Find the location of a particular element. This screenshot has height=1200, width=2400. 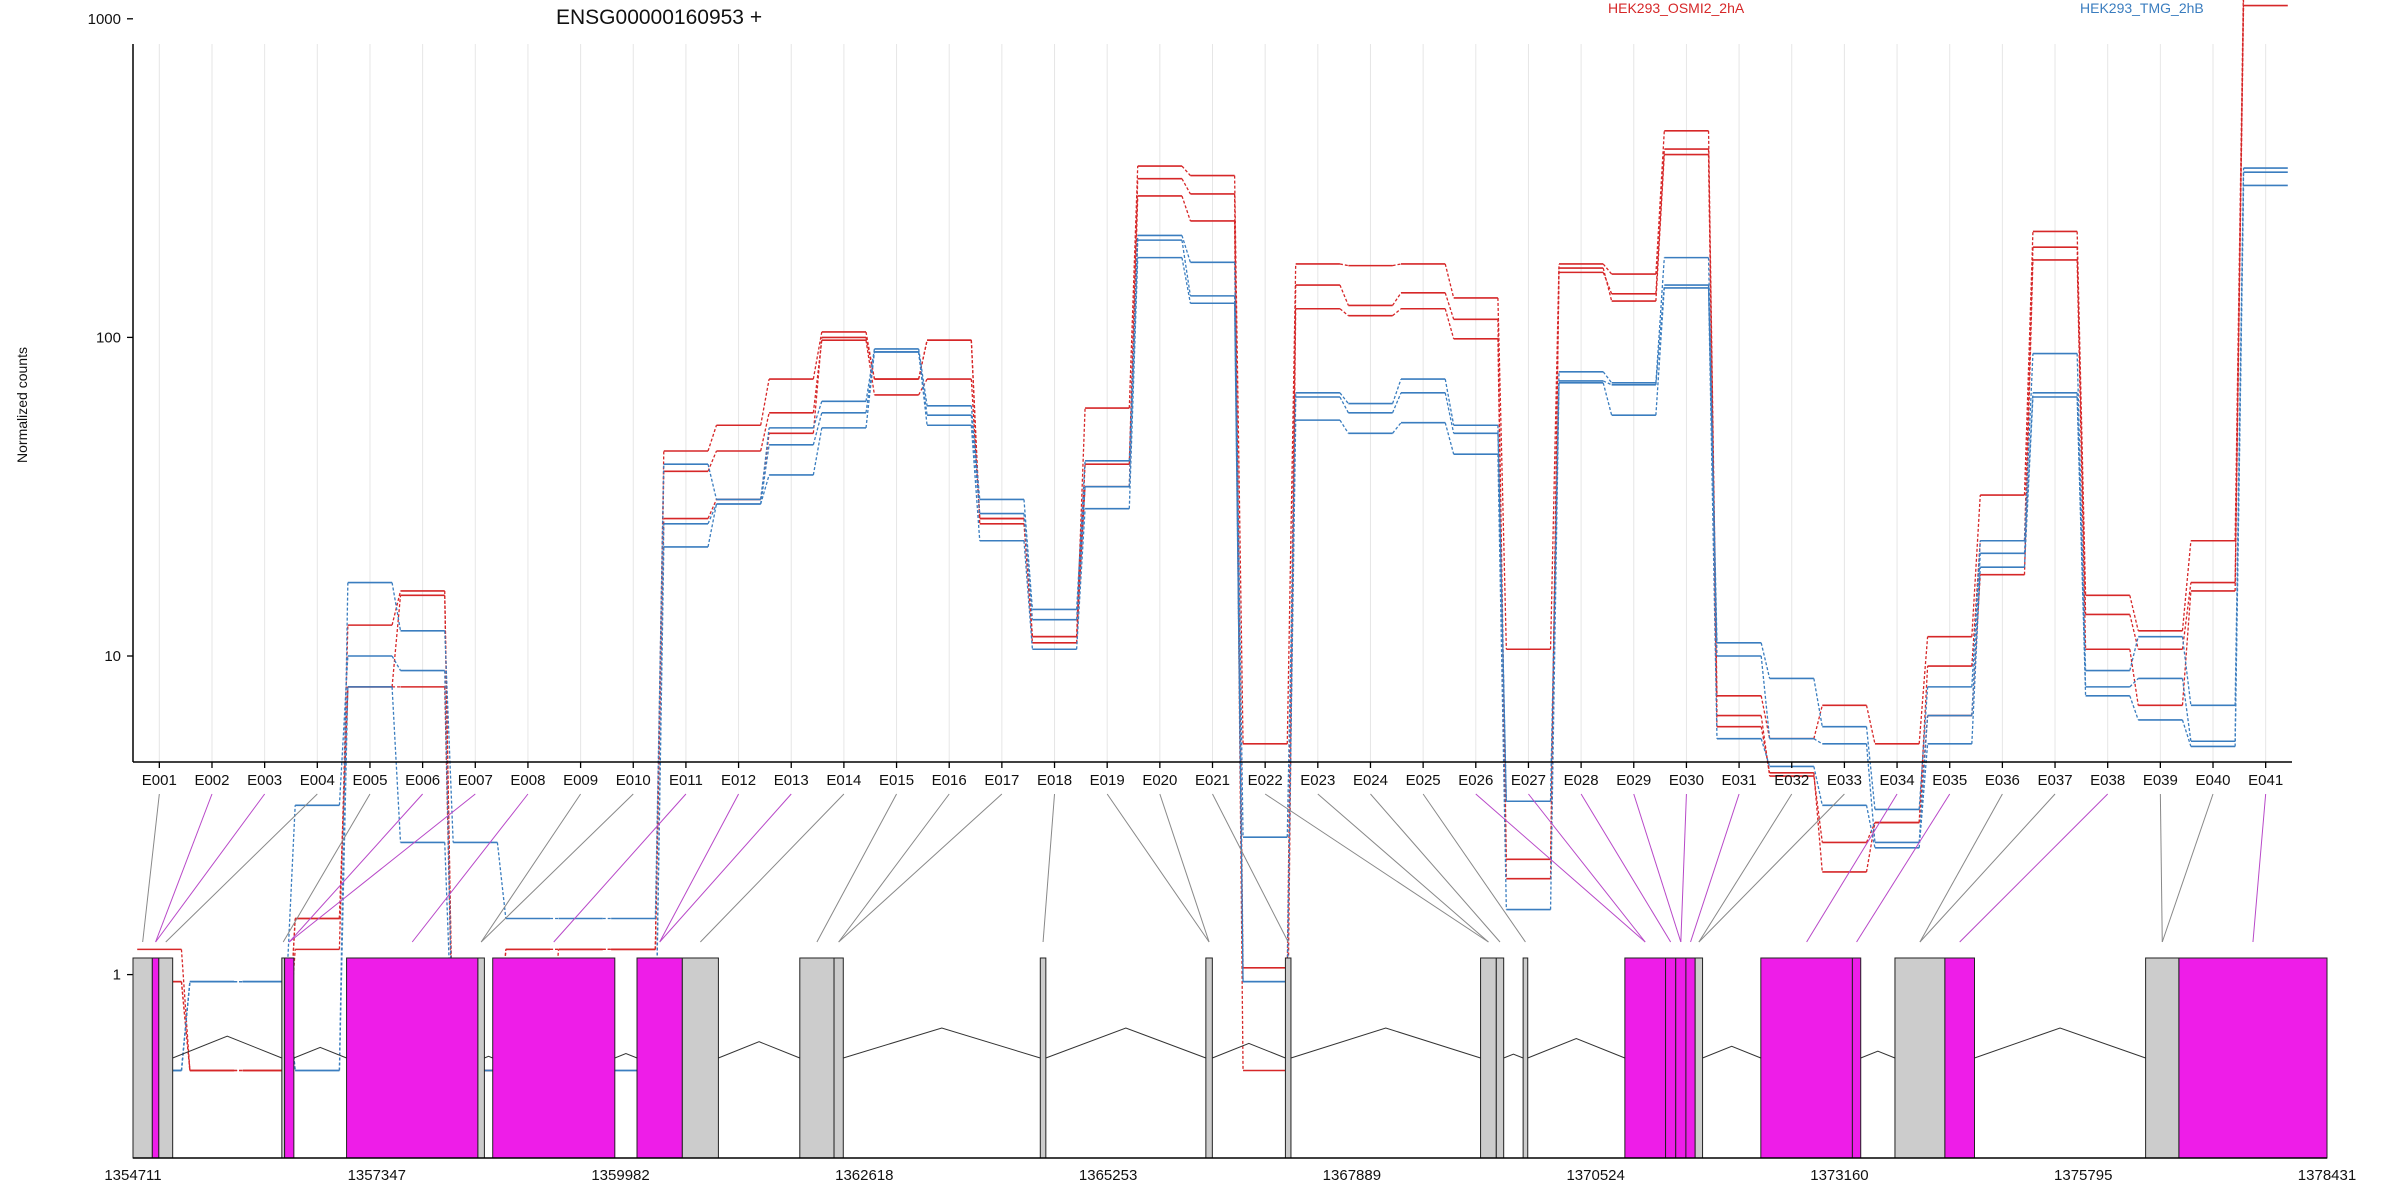

genomic-tick-label: 1378431 is located at coordinates (2327, 1175).